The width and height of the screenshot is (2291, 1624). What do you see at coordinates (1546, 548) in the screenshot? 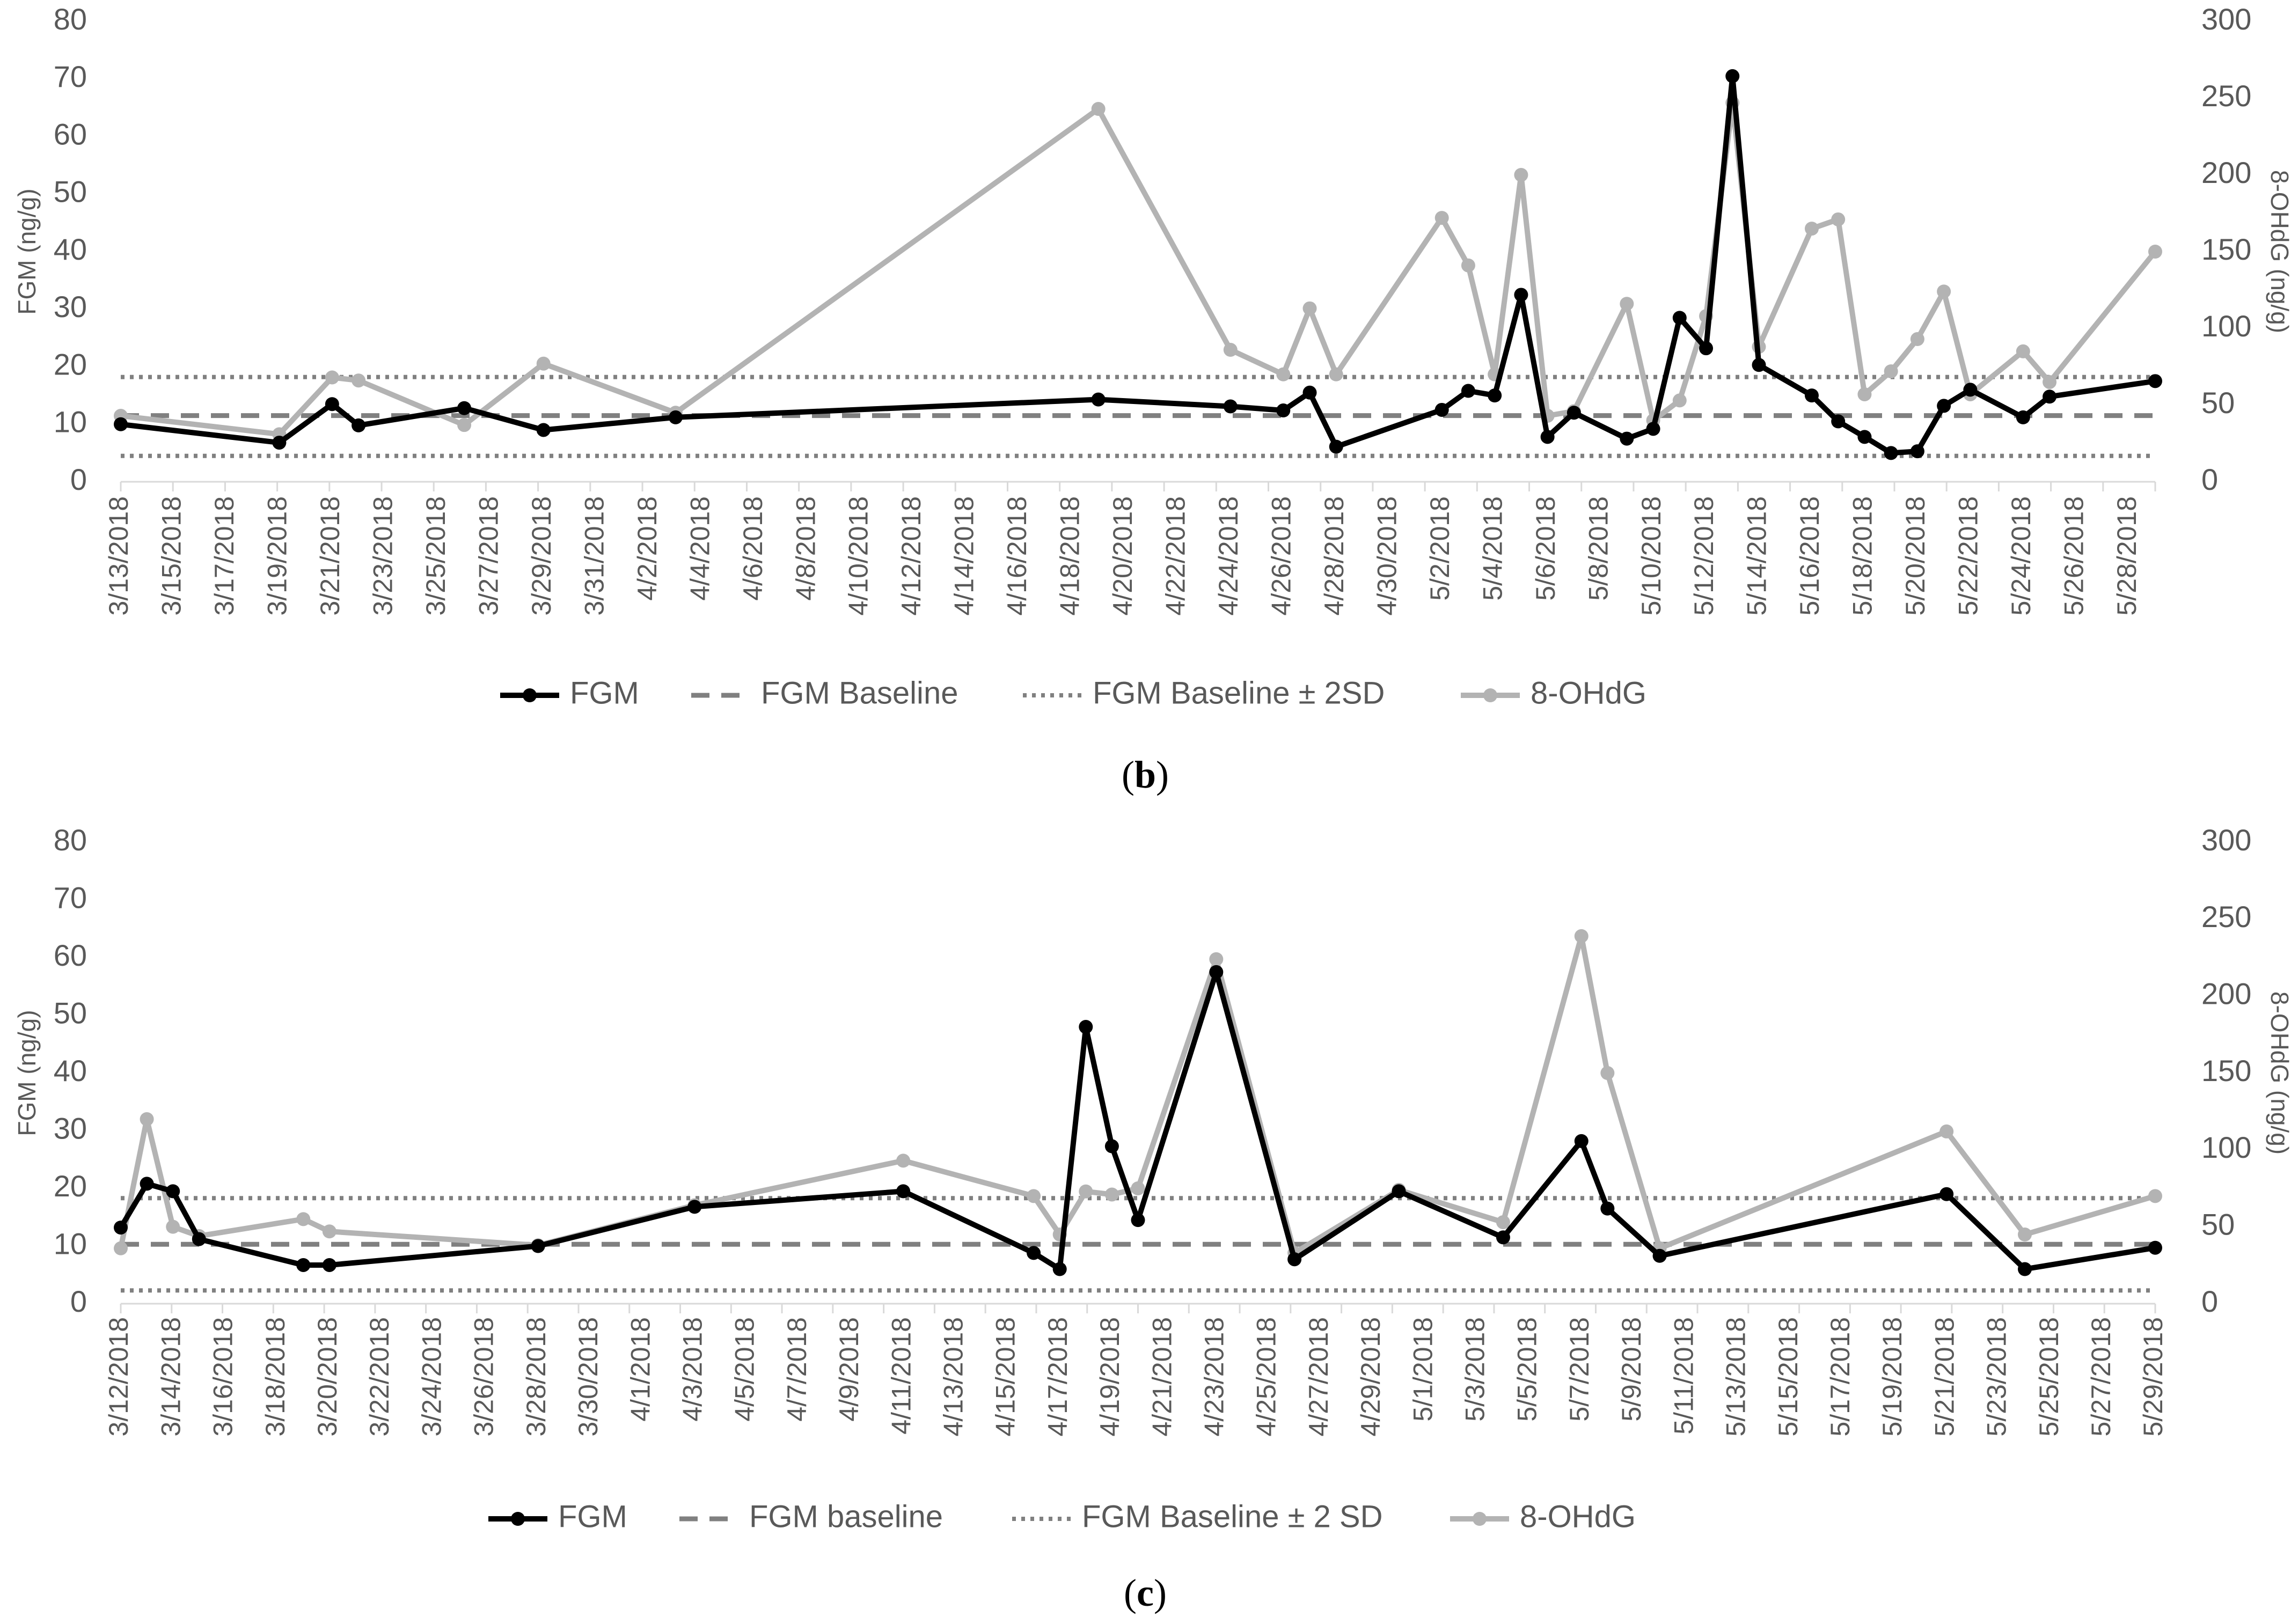
I see `x-tick-label: 5/6/2018` at bounding box center [1546, 548].